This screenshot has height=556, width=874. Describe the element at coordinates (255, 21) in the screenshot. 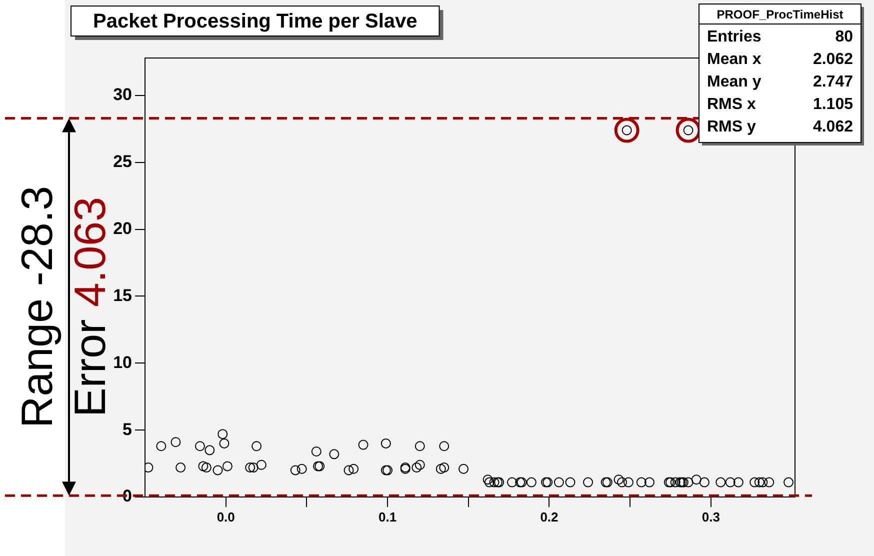

I see `chart-title: Packet Processing Time per Slave` at that location.